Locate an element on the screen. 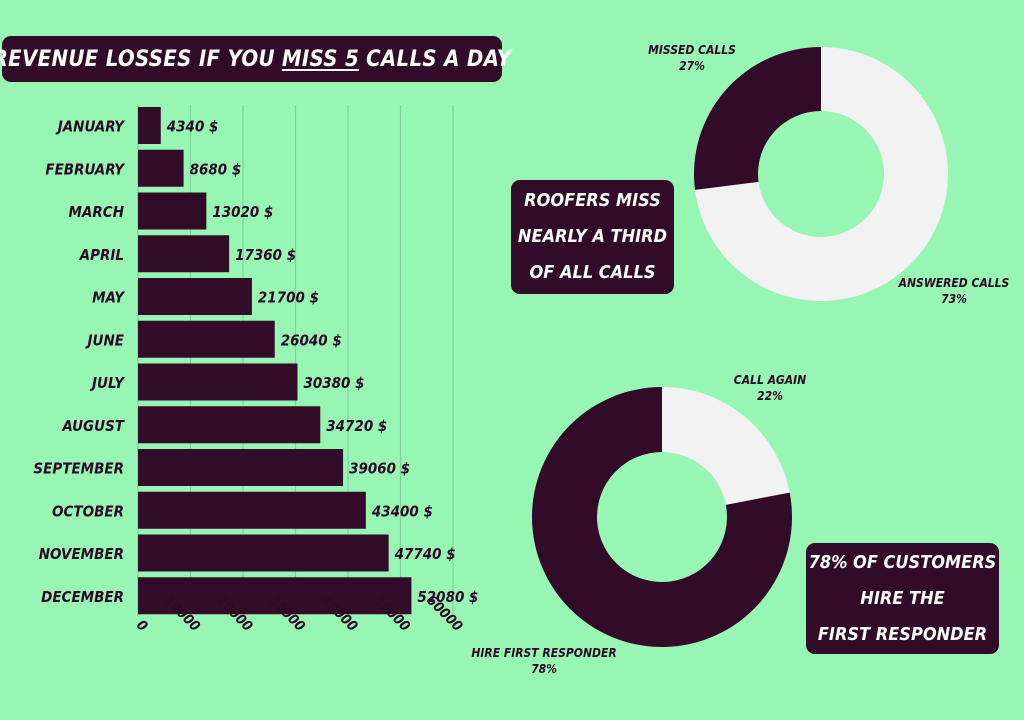 This screenshot has width=1024, height=720. callout-line: Roofers miss is located at coordinates (592, 200).